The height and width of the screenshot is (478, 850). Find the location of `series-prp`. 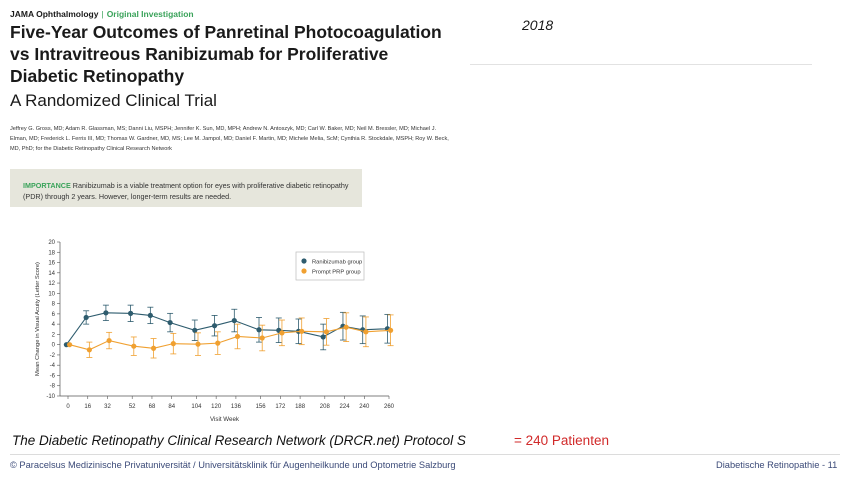

series-prp is located at coordinates (230, 335).